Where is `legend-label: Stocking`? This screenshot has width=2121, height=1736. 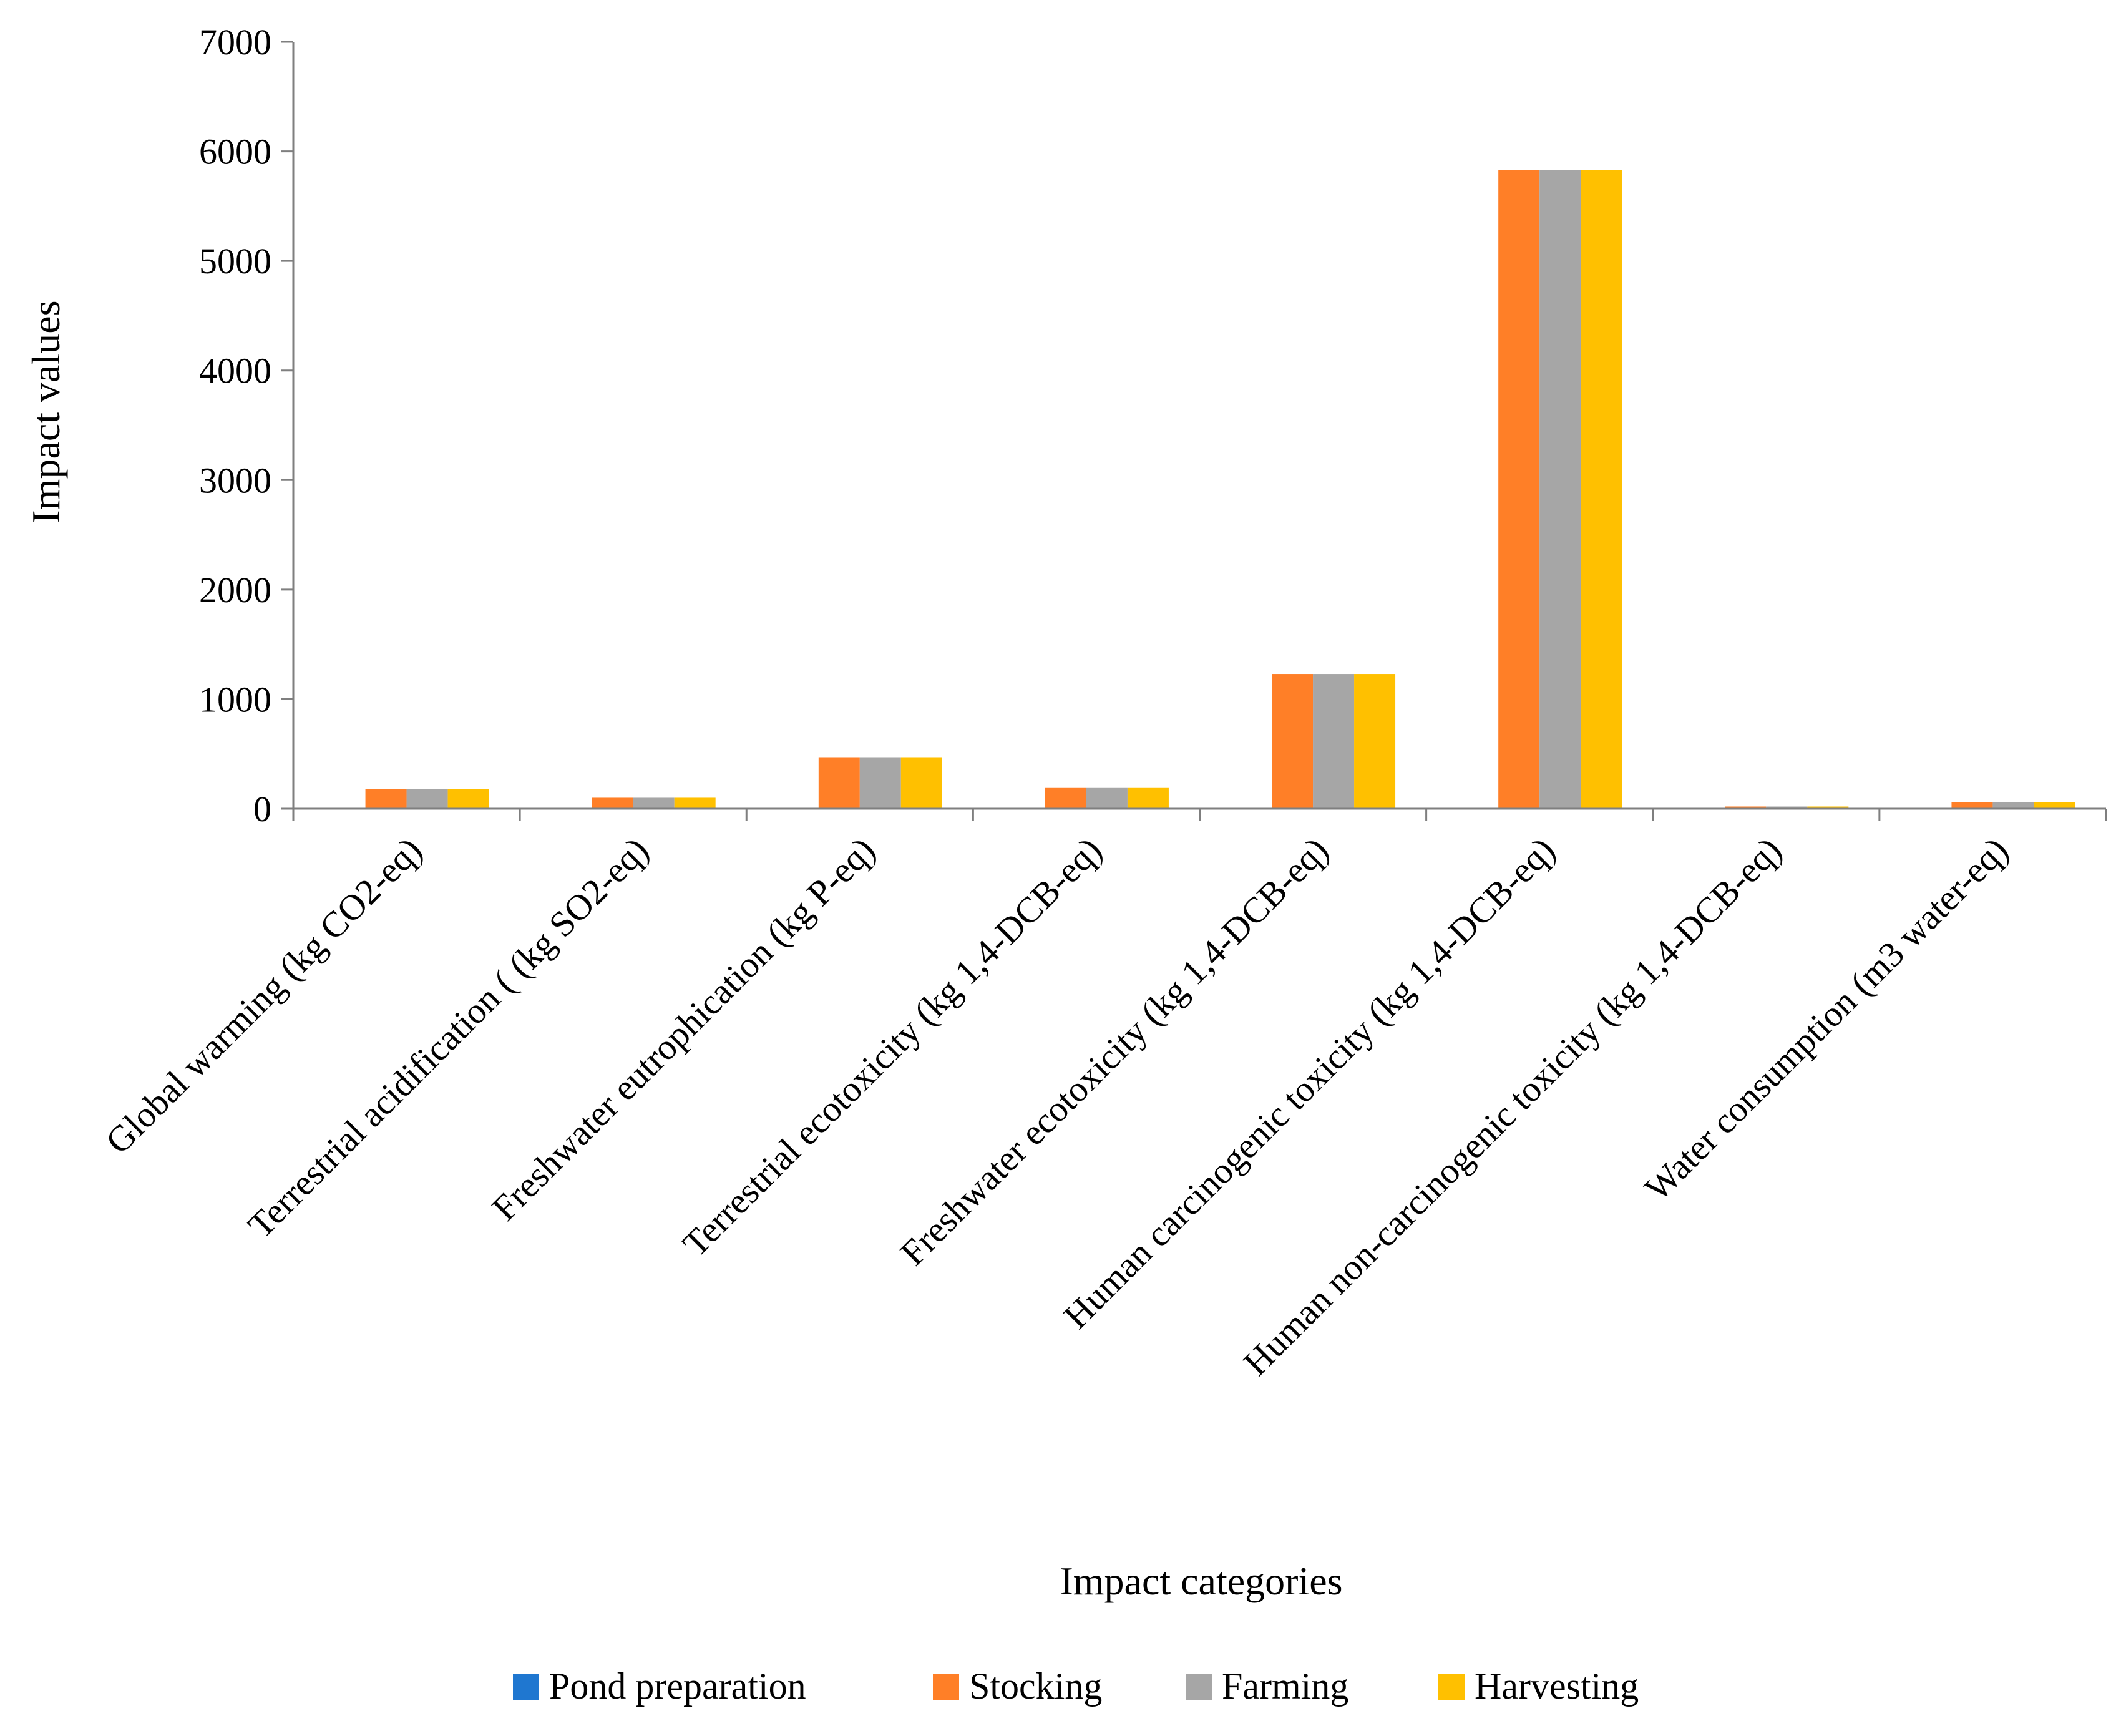
legend-label: Stocking is located at coordinates (1035, 1686).